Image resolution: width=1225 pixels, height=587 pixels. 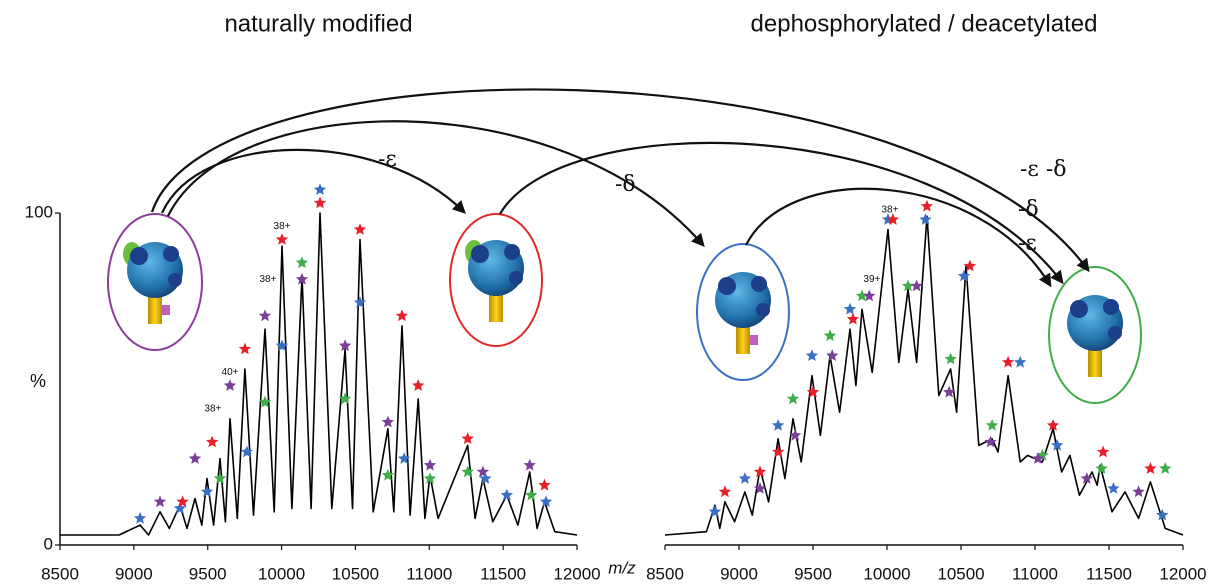 What do you see at coordinates (625, 184) in the screenshot?
I see `arrow-label: -δ` at bounding box center [625, 184].